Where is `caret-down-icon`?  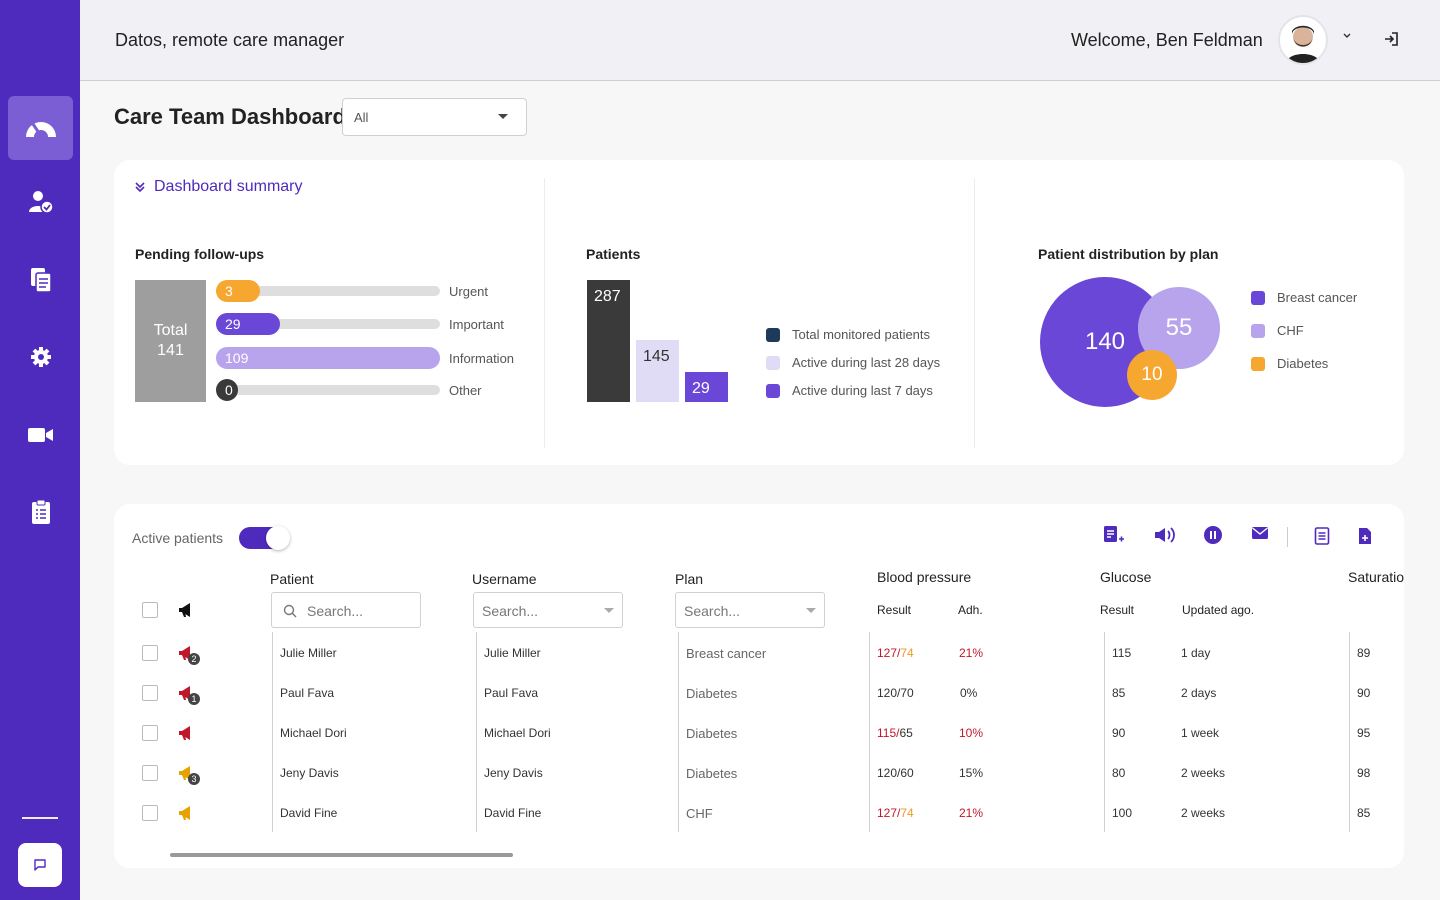
caret-down-icon is located at coordinates (503, 116).